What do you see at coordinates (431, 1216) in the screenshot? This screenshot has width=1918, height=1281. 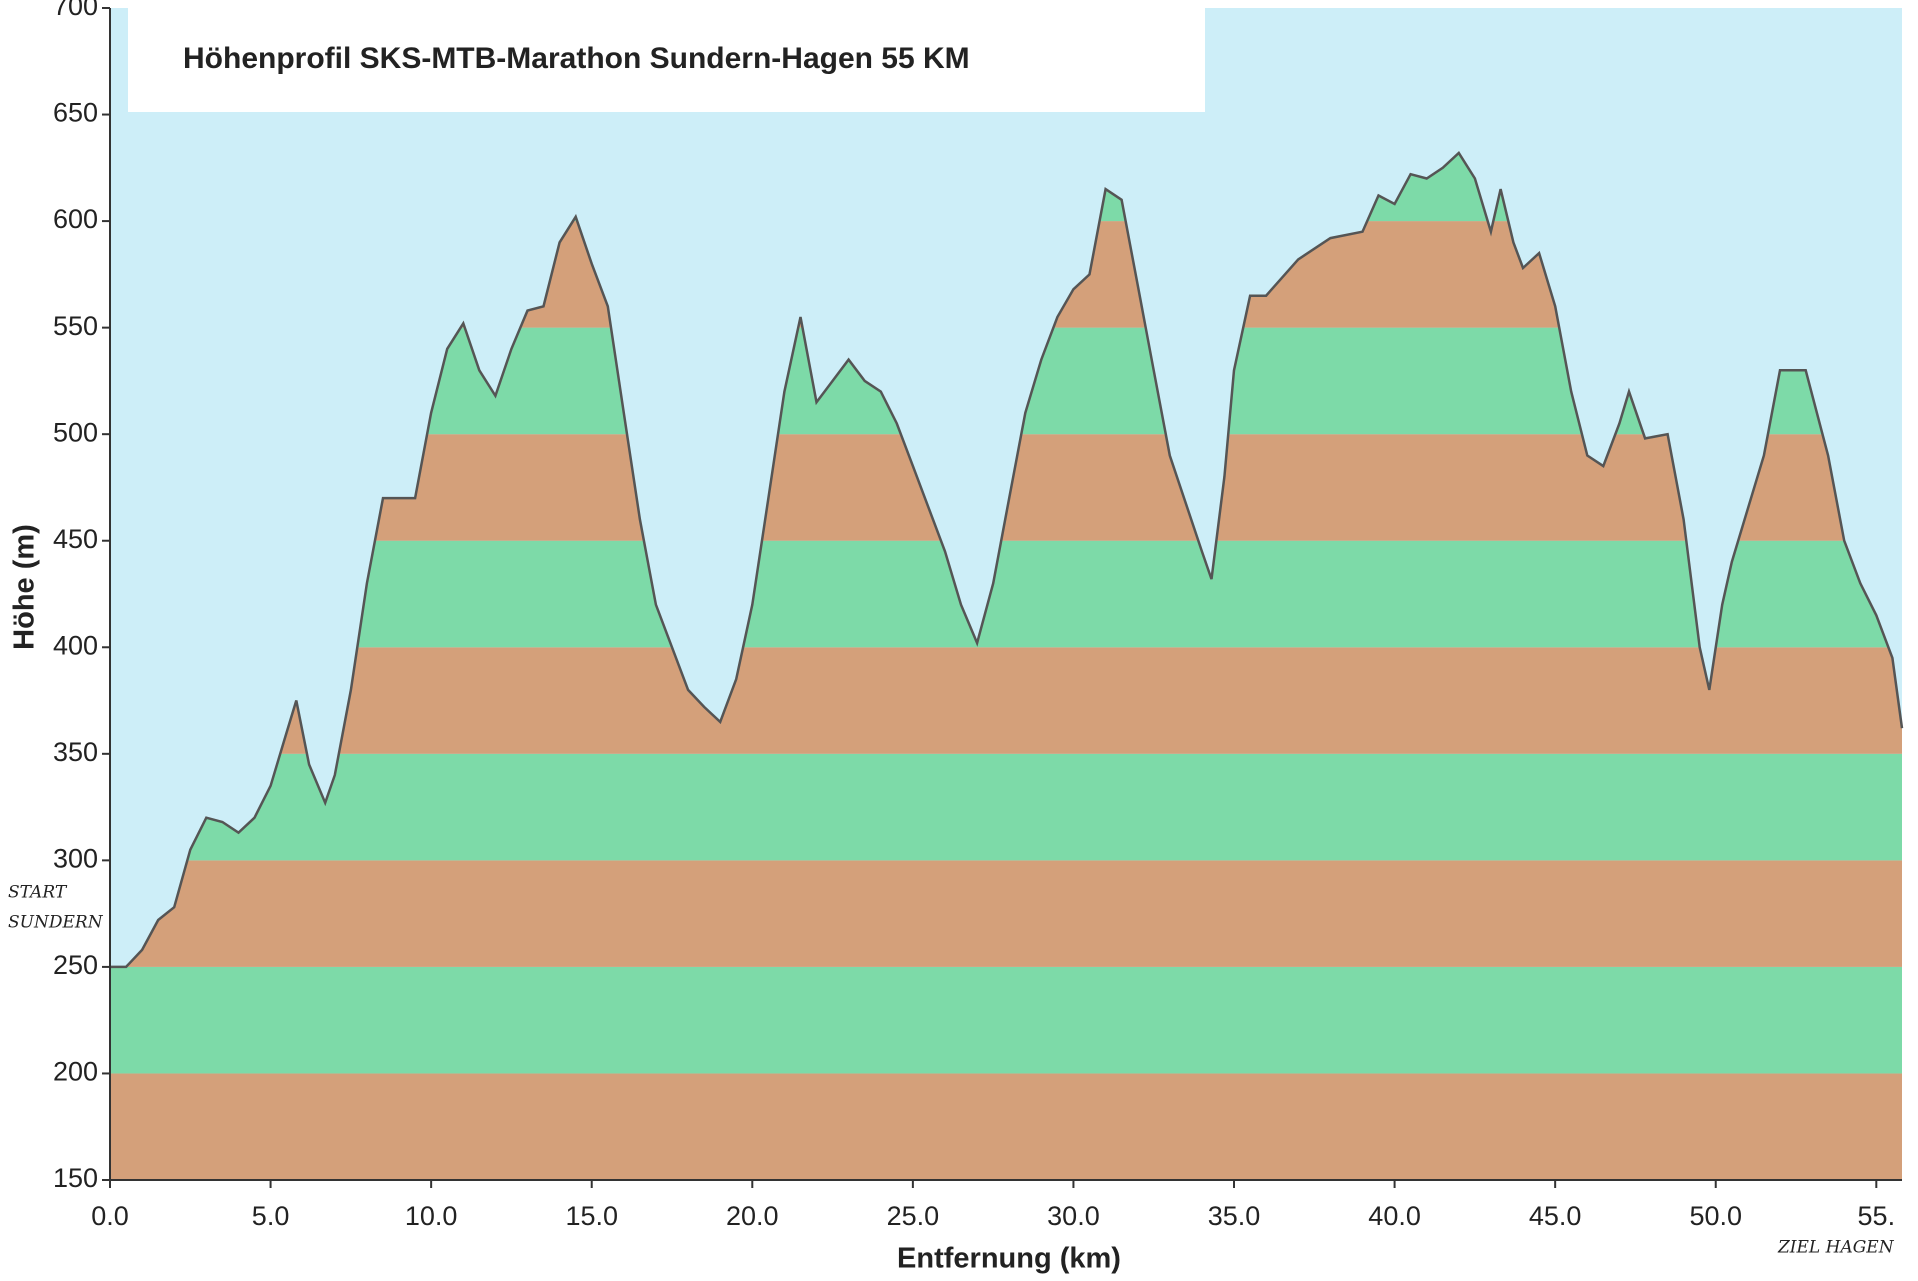 I see `x-tick-label: 10.0` at bounding box center [431, 1216].